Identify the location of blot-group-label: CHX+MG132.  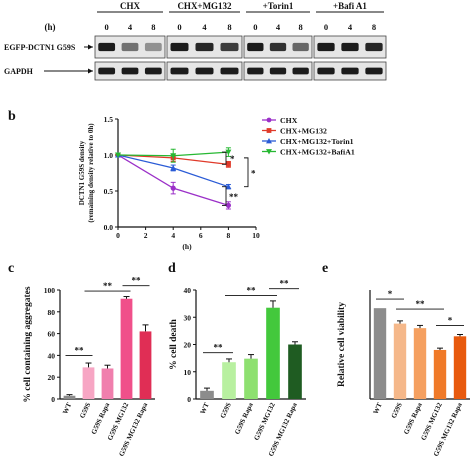
(204, 6).